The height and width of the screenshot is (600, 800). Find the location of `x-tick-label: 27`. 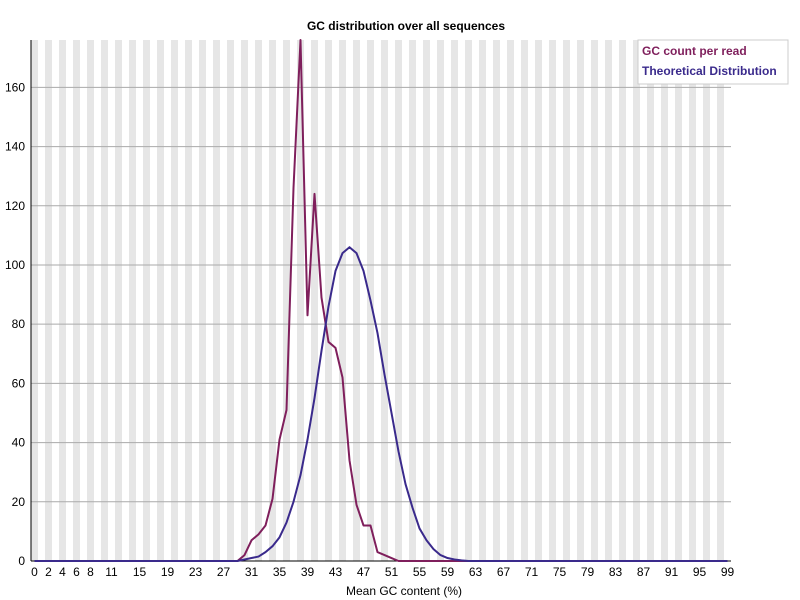

x-tick-label: 27 is located at coordinates (224, 572).